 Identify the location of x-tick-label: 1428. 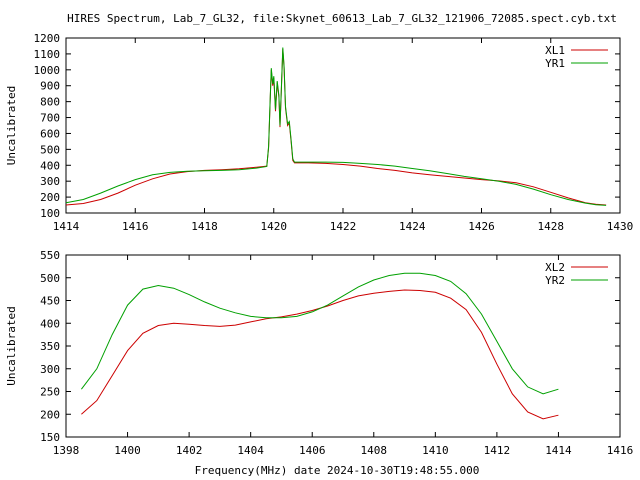
(551, 226).